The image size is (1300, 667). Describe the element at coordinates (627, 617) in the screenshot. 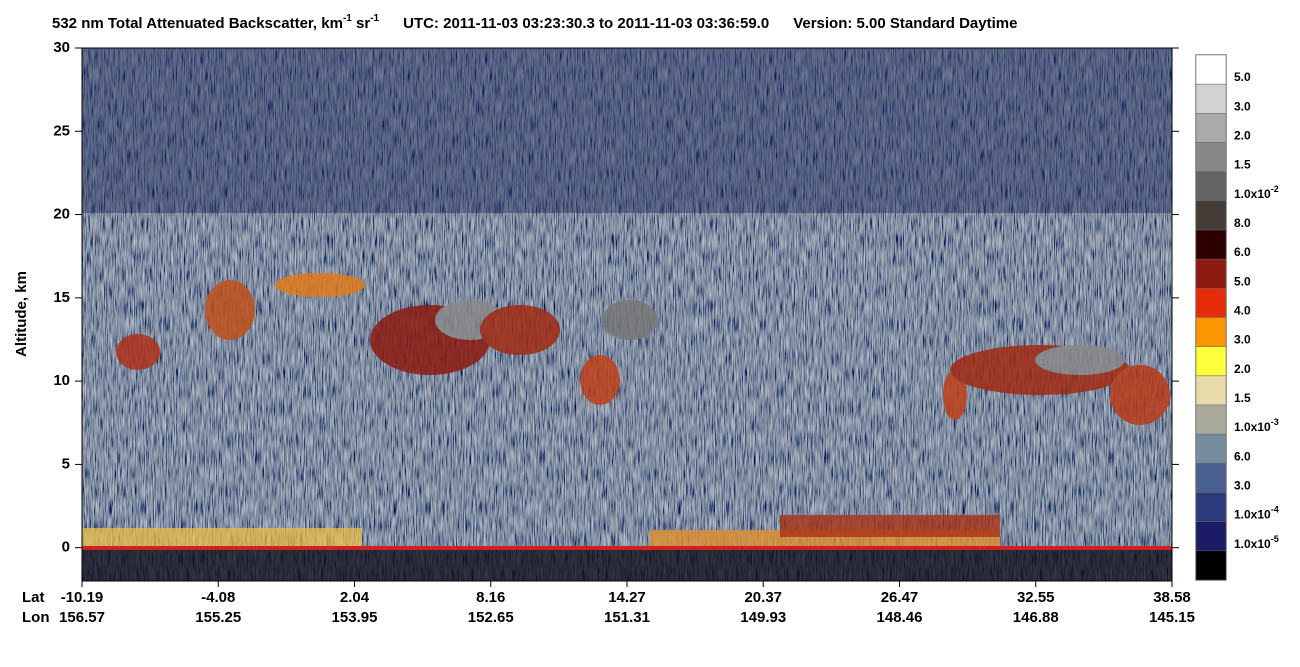

I see `x-tick-label: 151.31` at that location.